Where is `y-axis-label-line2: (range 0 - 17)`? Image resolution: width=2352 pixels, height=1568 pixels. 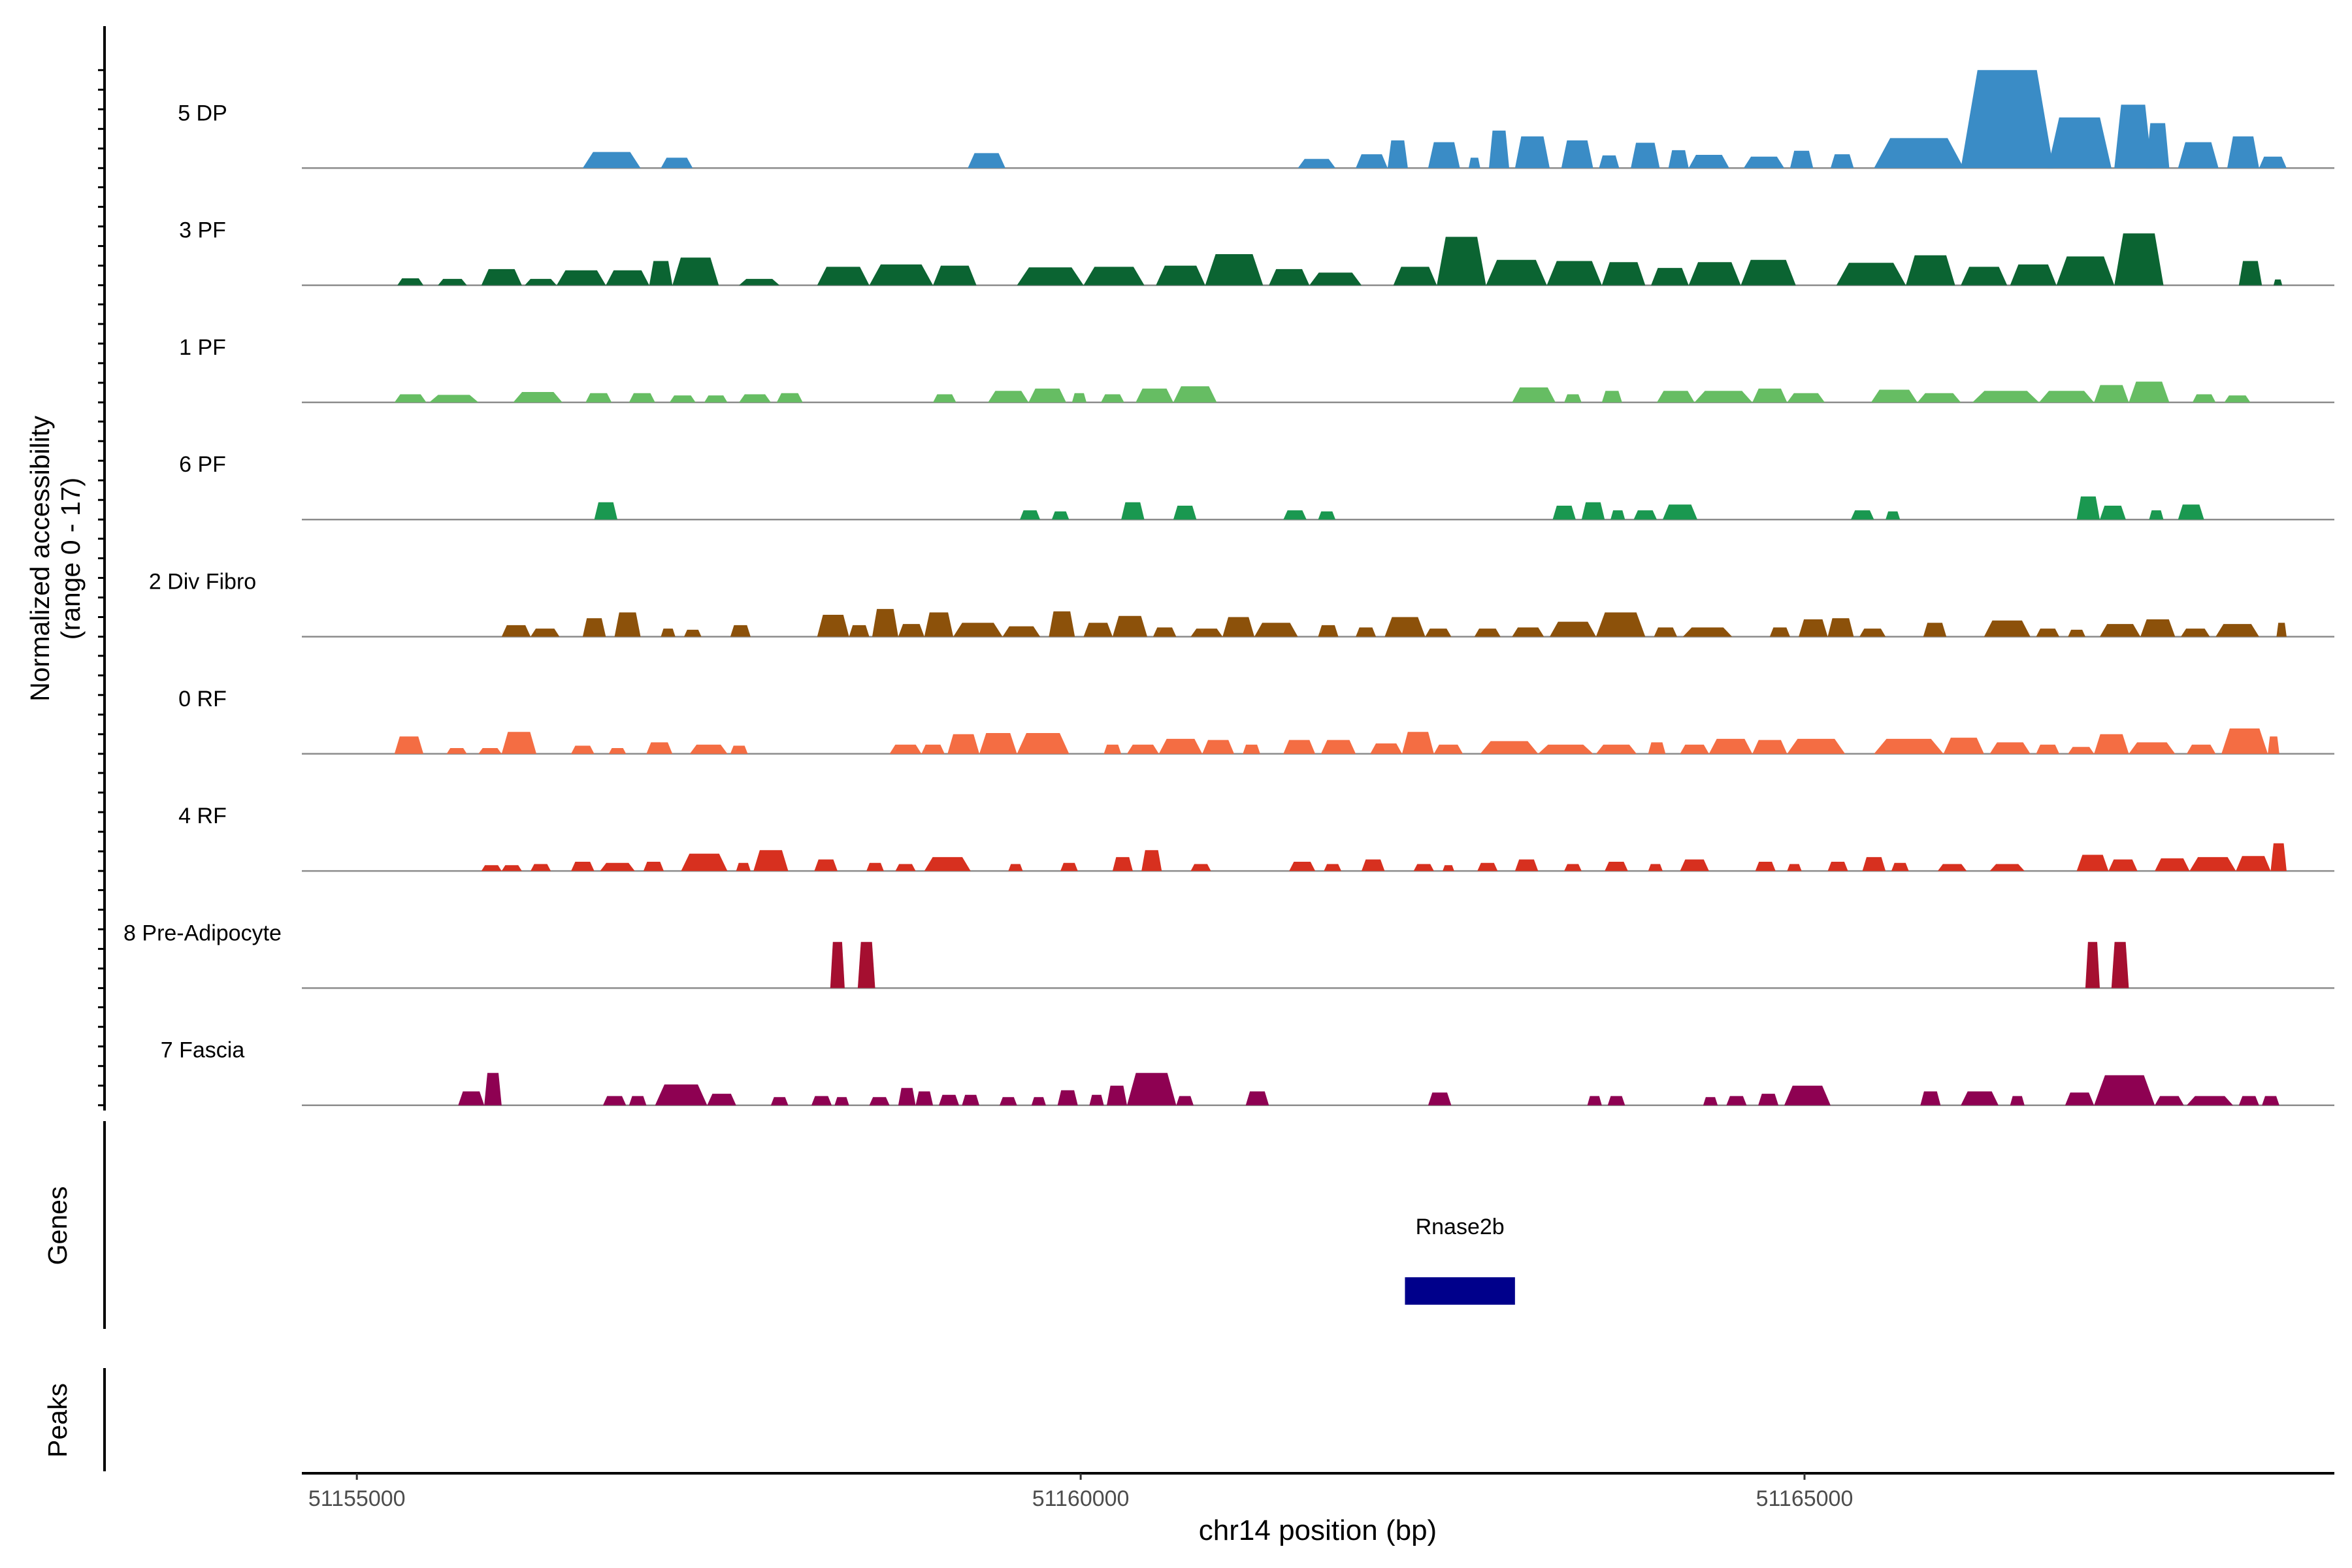
y-axis-label-line2: (range 0 - 17) is located at coordinates (71, 559).